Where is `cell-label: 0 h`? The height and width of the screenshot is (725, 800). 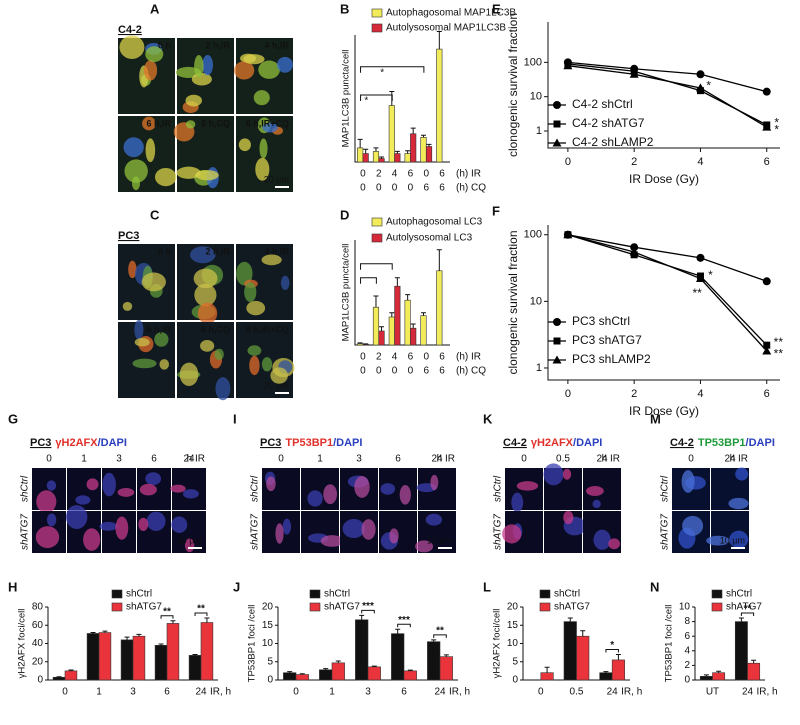
cell-label: 0 h is located at coordinates (164, 45).